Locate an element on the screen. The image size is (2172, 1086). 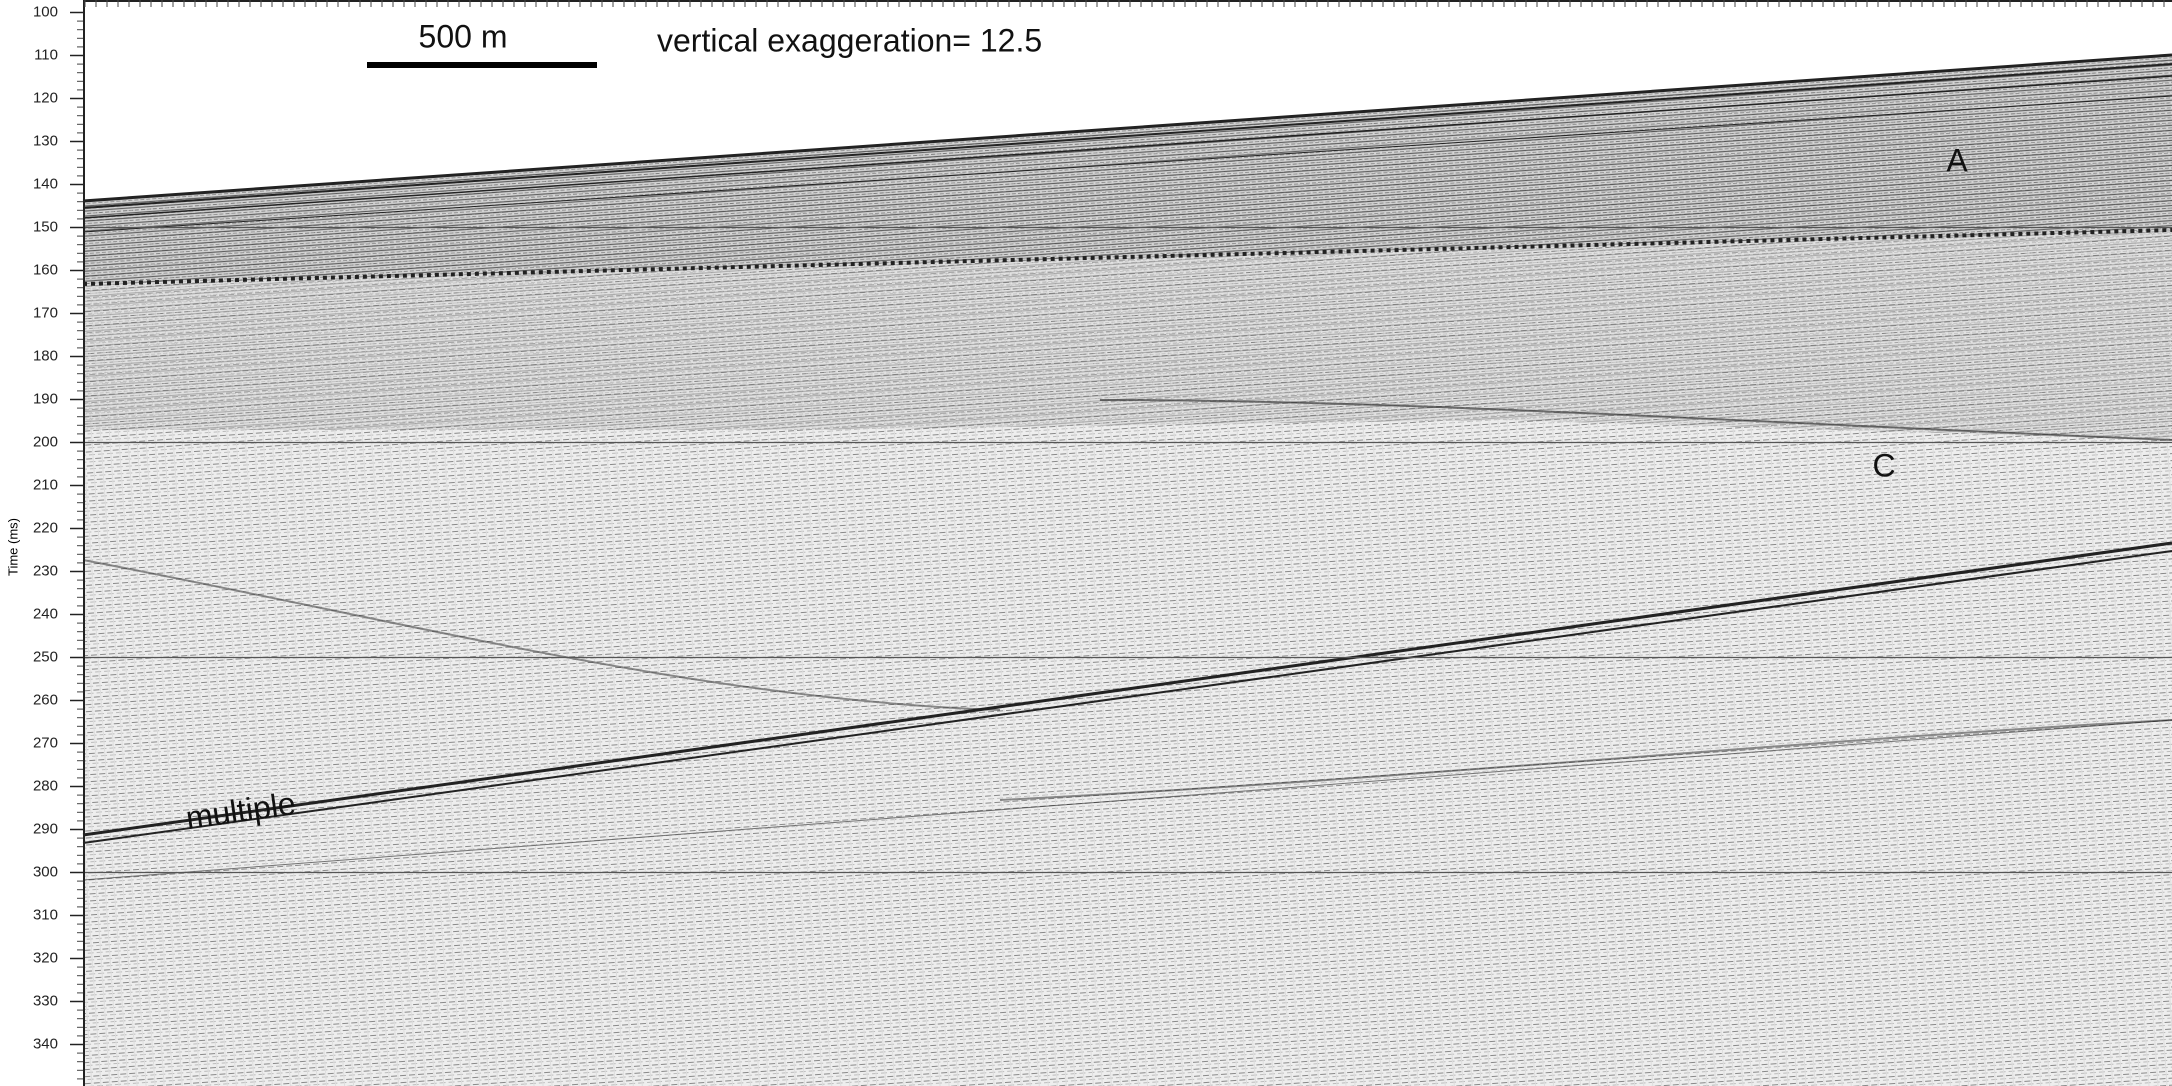
y-tick-label: 220 is located at coordinates (45, 527).